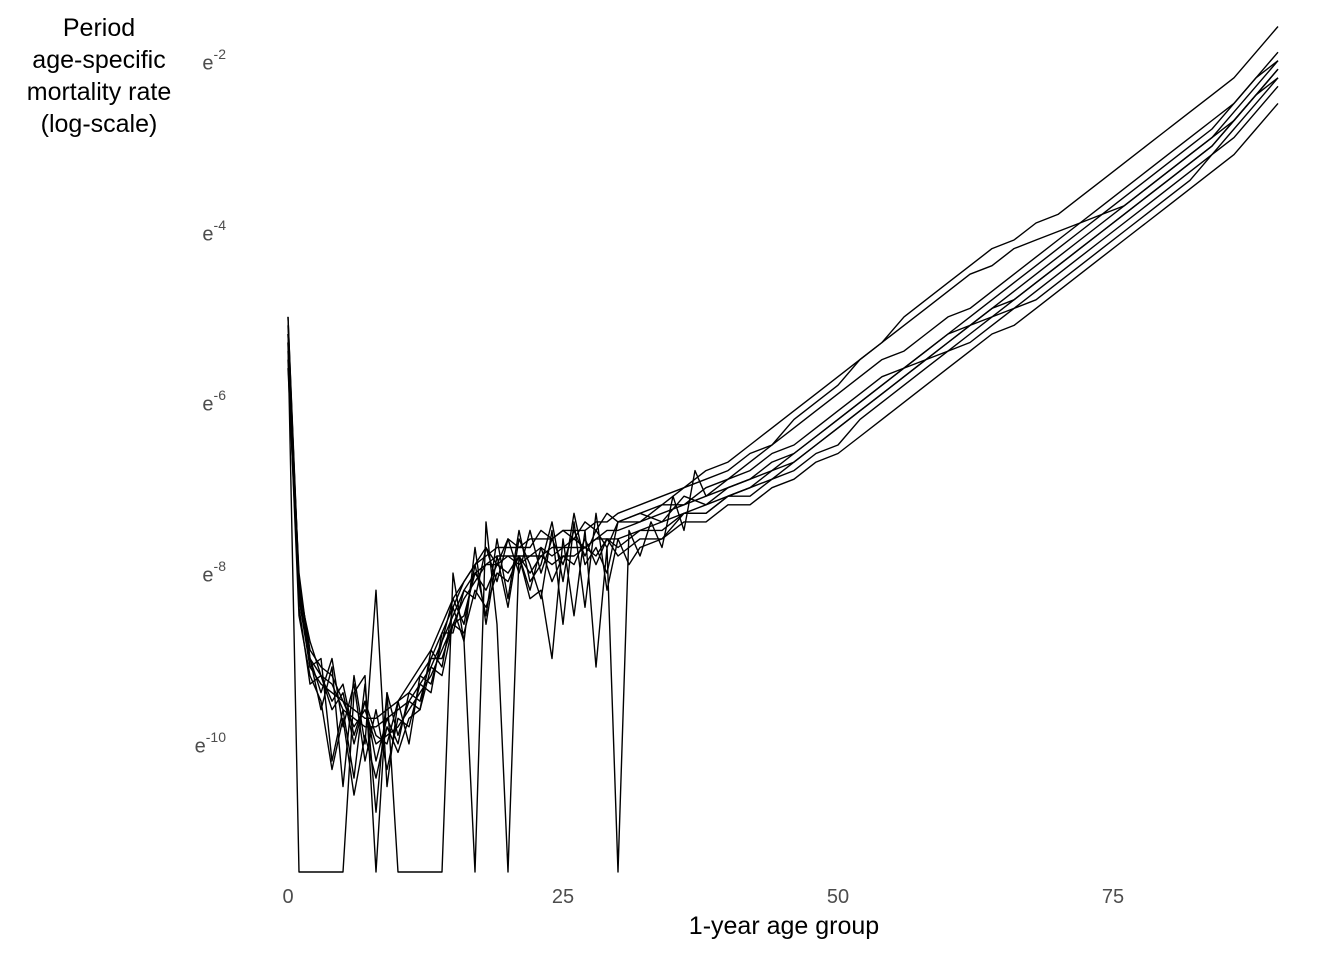  I want to click on y-tick-exponent: -8, so click(219, 566).